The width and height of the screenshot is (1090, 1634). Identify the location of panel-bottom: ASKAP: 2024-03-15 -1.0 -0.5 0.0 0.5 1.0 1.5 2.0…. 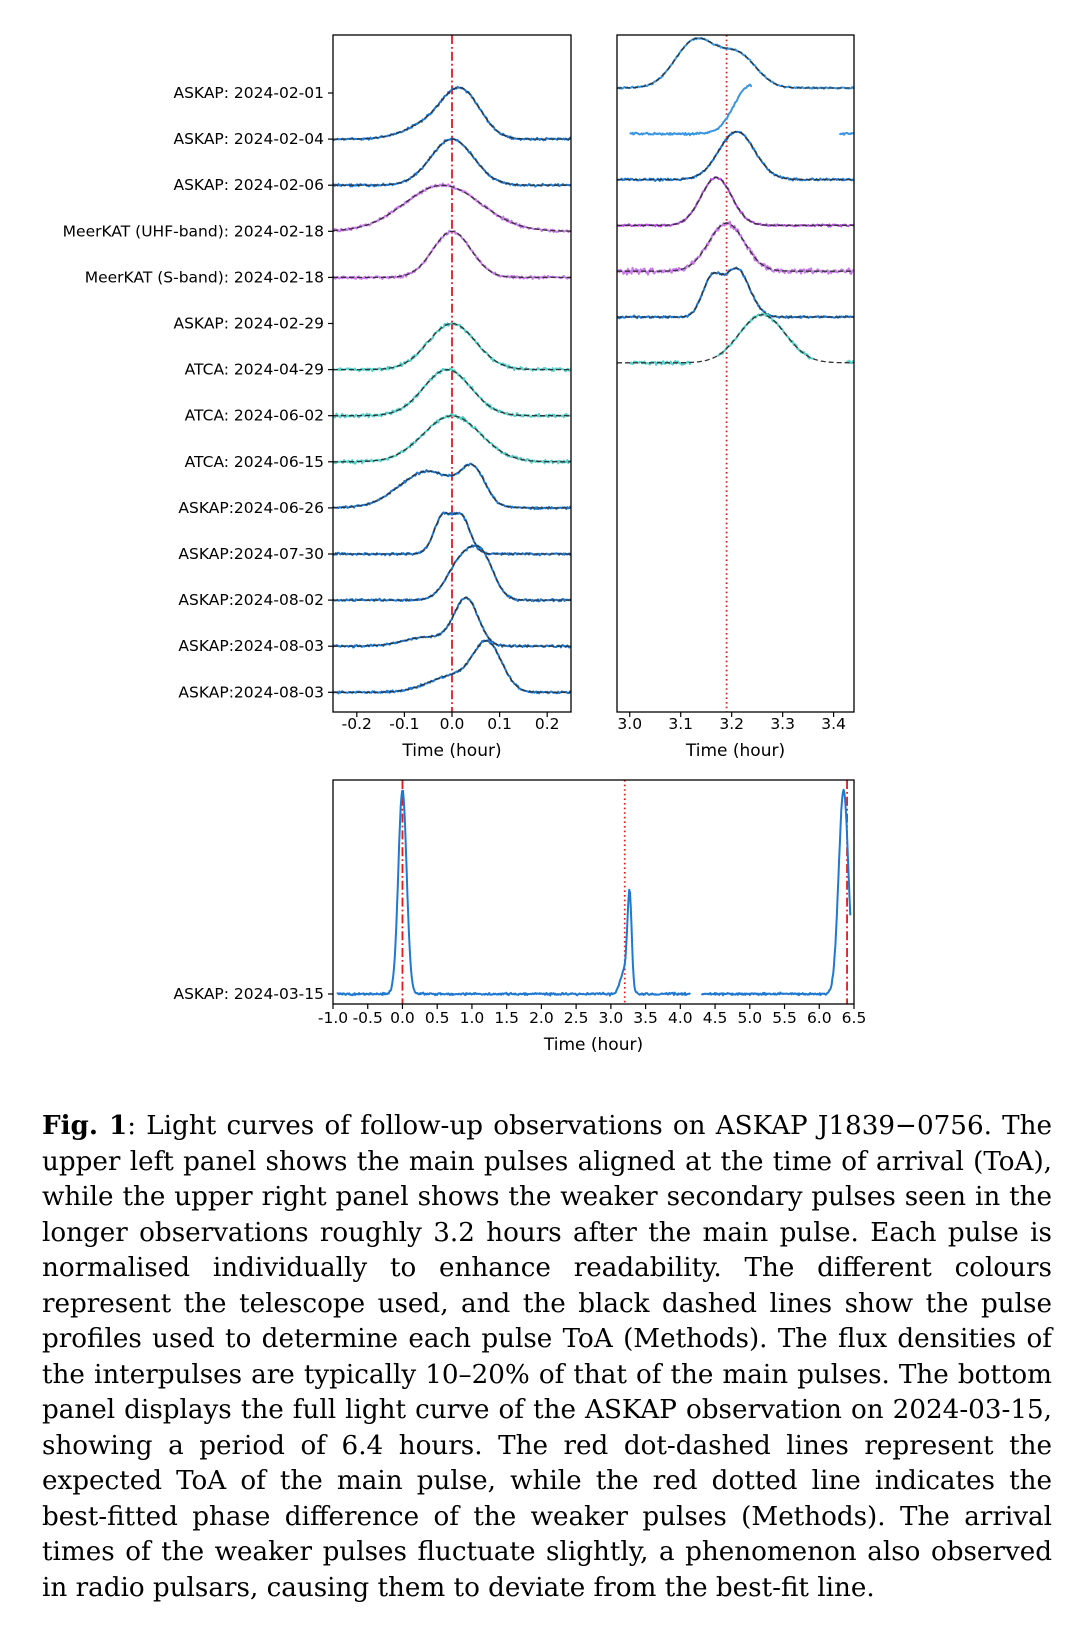
(520, 917).